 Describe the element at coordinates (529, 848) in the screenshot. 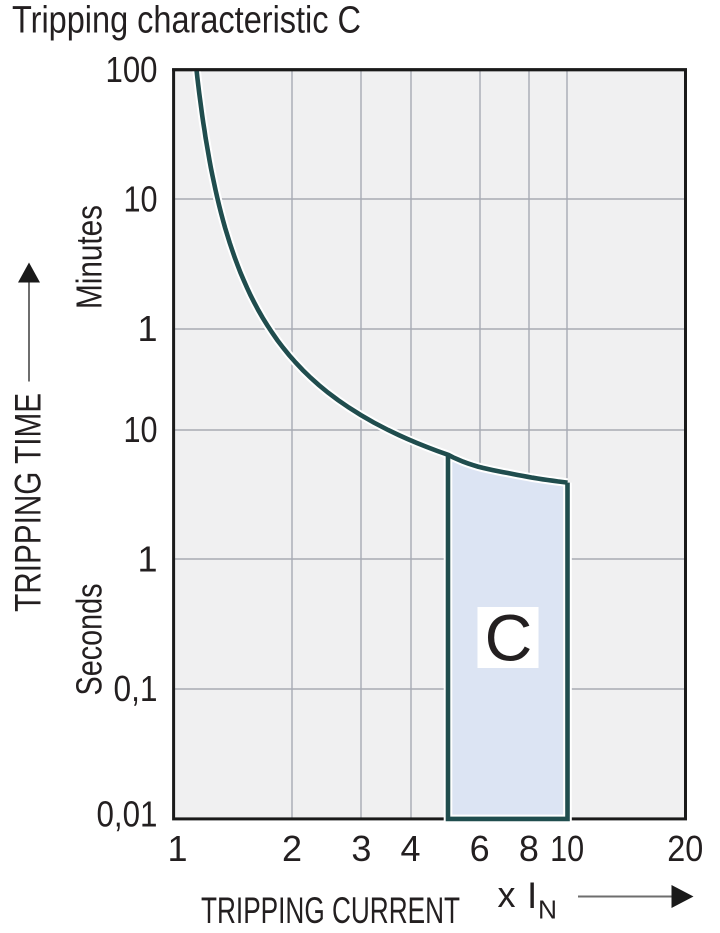

I see `svg-text: 8` at that location.